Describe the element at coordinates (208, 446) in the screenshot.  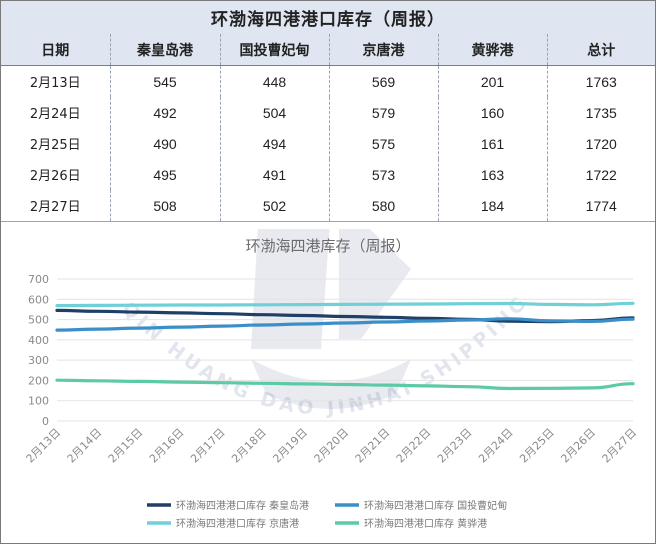
I see `x-tick-label: 2月17日` at that location.